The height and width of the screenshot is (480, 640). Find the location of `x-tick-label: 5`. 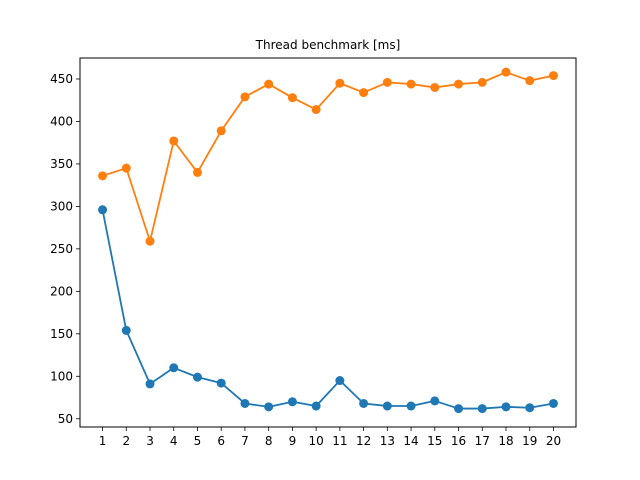

x-tick-label: 5 is located at coordinates (198, 441).